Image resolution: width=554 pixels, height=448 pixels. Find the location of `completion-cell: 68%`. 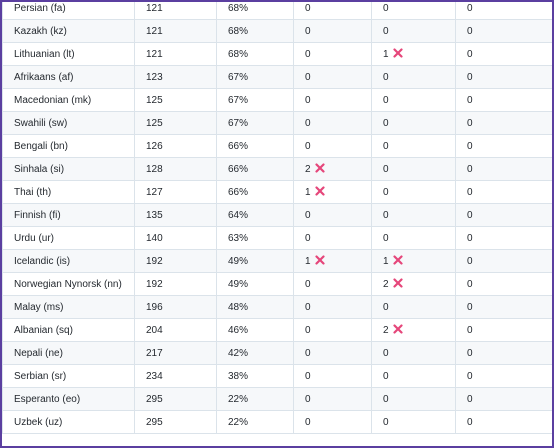

completion-cell: 68% is located at coordinates (255, 11).